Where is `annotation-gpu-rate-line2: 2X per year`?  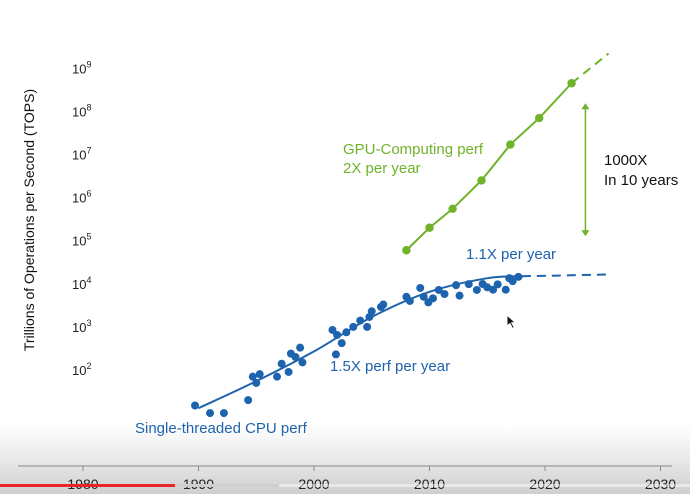 annotation-gpu-rate-line2: 2X per year is located at coordinates (382, 168).